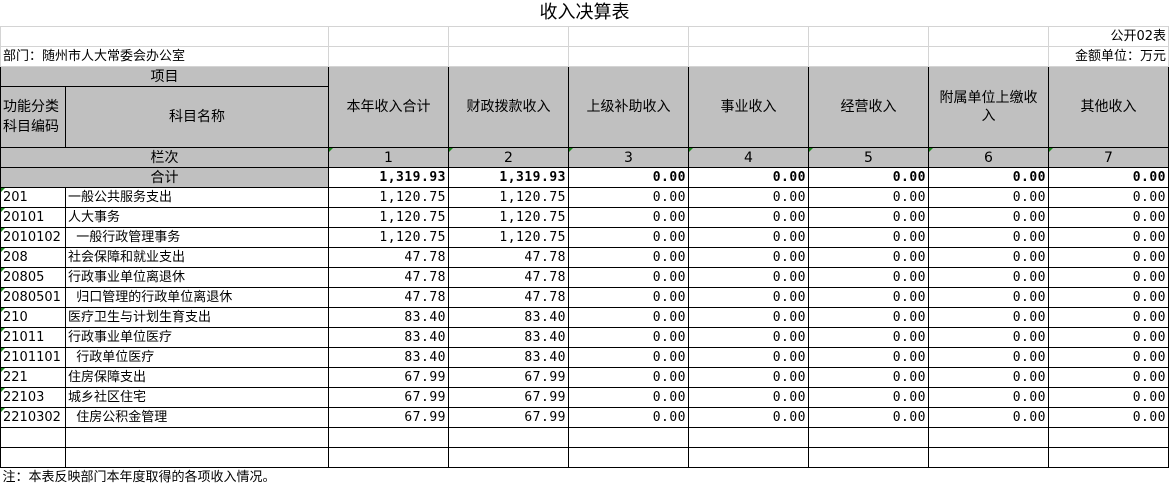 The width and height of the screenshot is (1172, 487). I want to click on row-index-cell: 1, so click(389, 158).